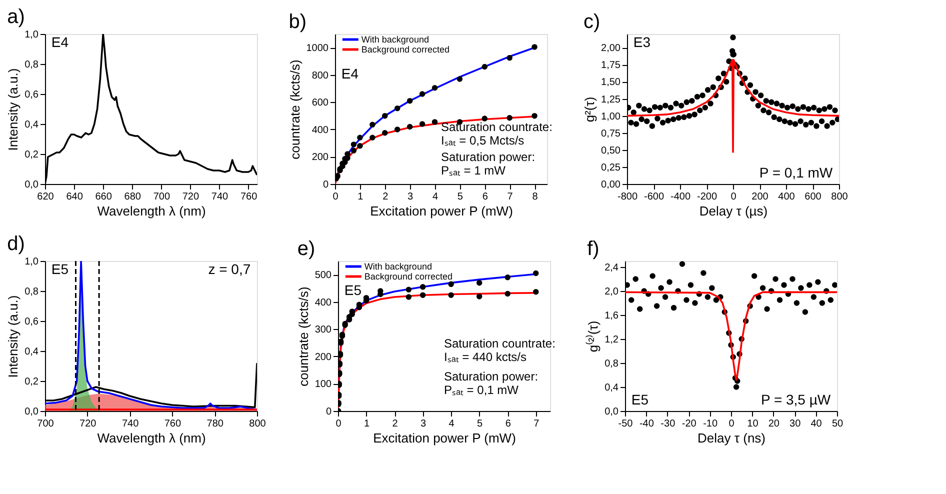  What do you see at coordinates (320, 103) in the screenshot?
I see `y-tick-label: 600` at bounding box center [320, 103].